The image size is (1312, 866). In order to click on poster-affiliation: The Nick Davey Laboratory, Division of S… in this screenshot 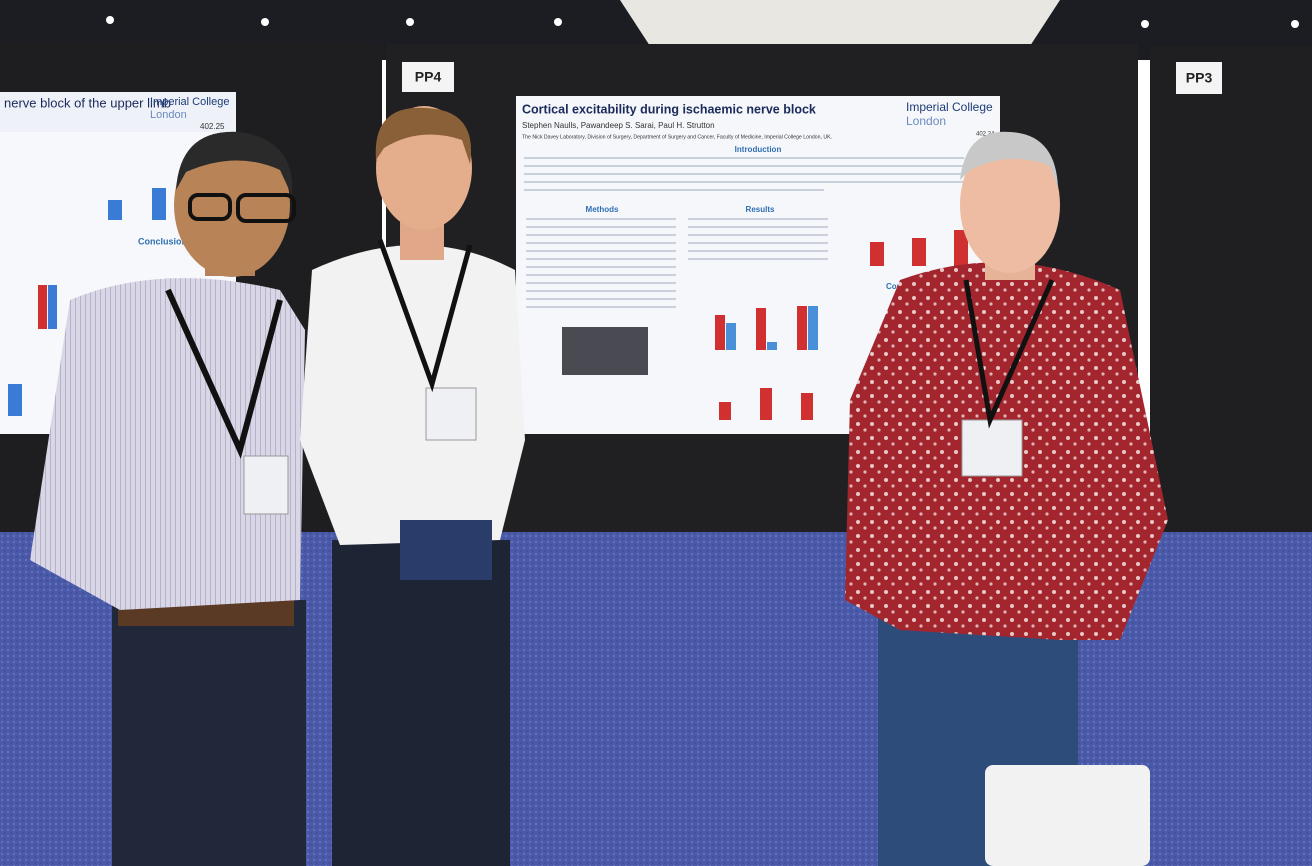, I will do `click(677, 137)`.